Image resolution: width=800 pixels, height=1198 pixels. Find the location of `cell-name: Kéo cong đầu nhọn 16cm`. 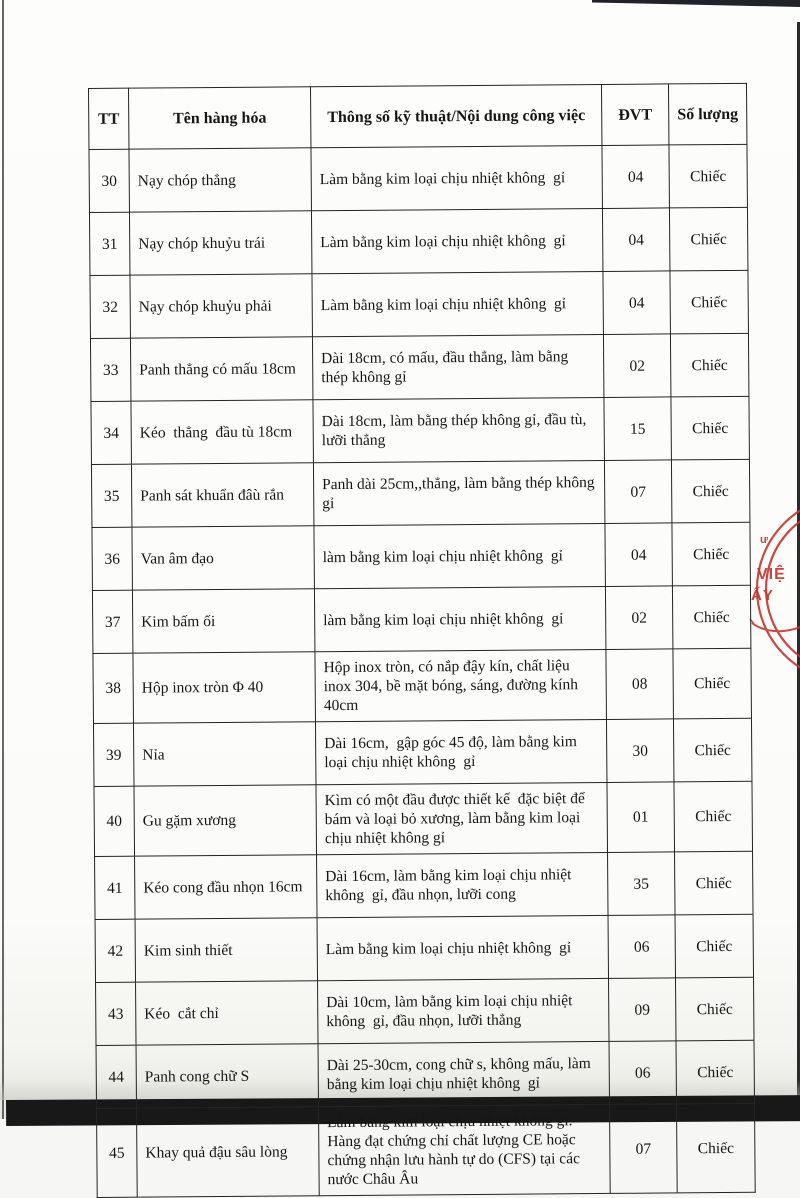

cell-name: Kéo cong đầu nhọn 16cm is located at coordinates (226, 887).